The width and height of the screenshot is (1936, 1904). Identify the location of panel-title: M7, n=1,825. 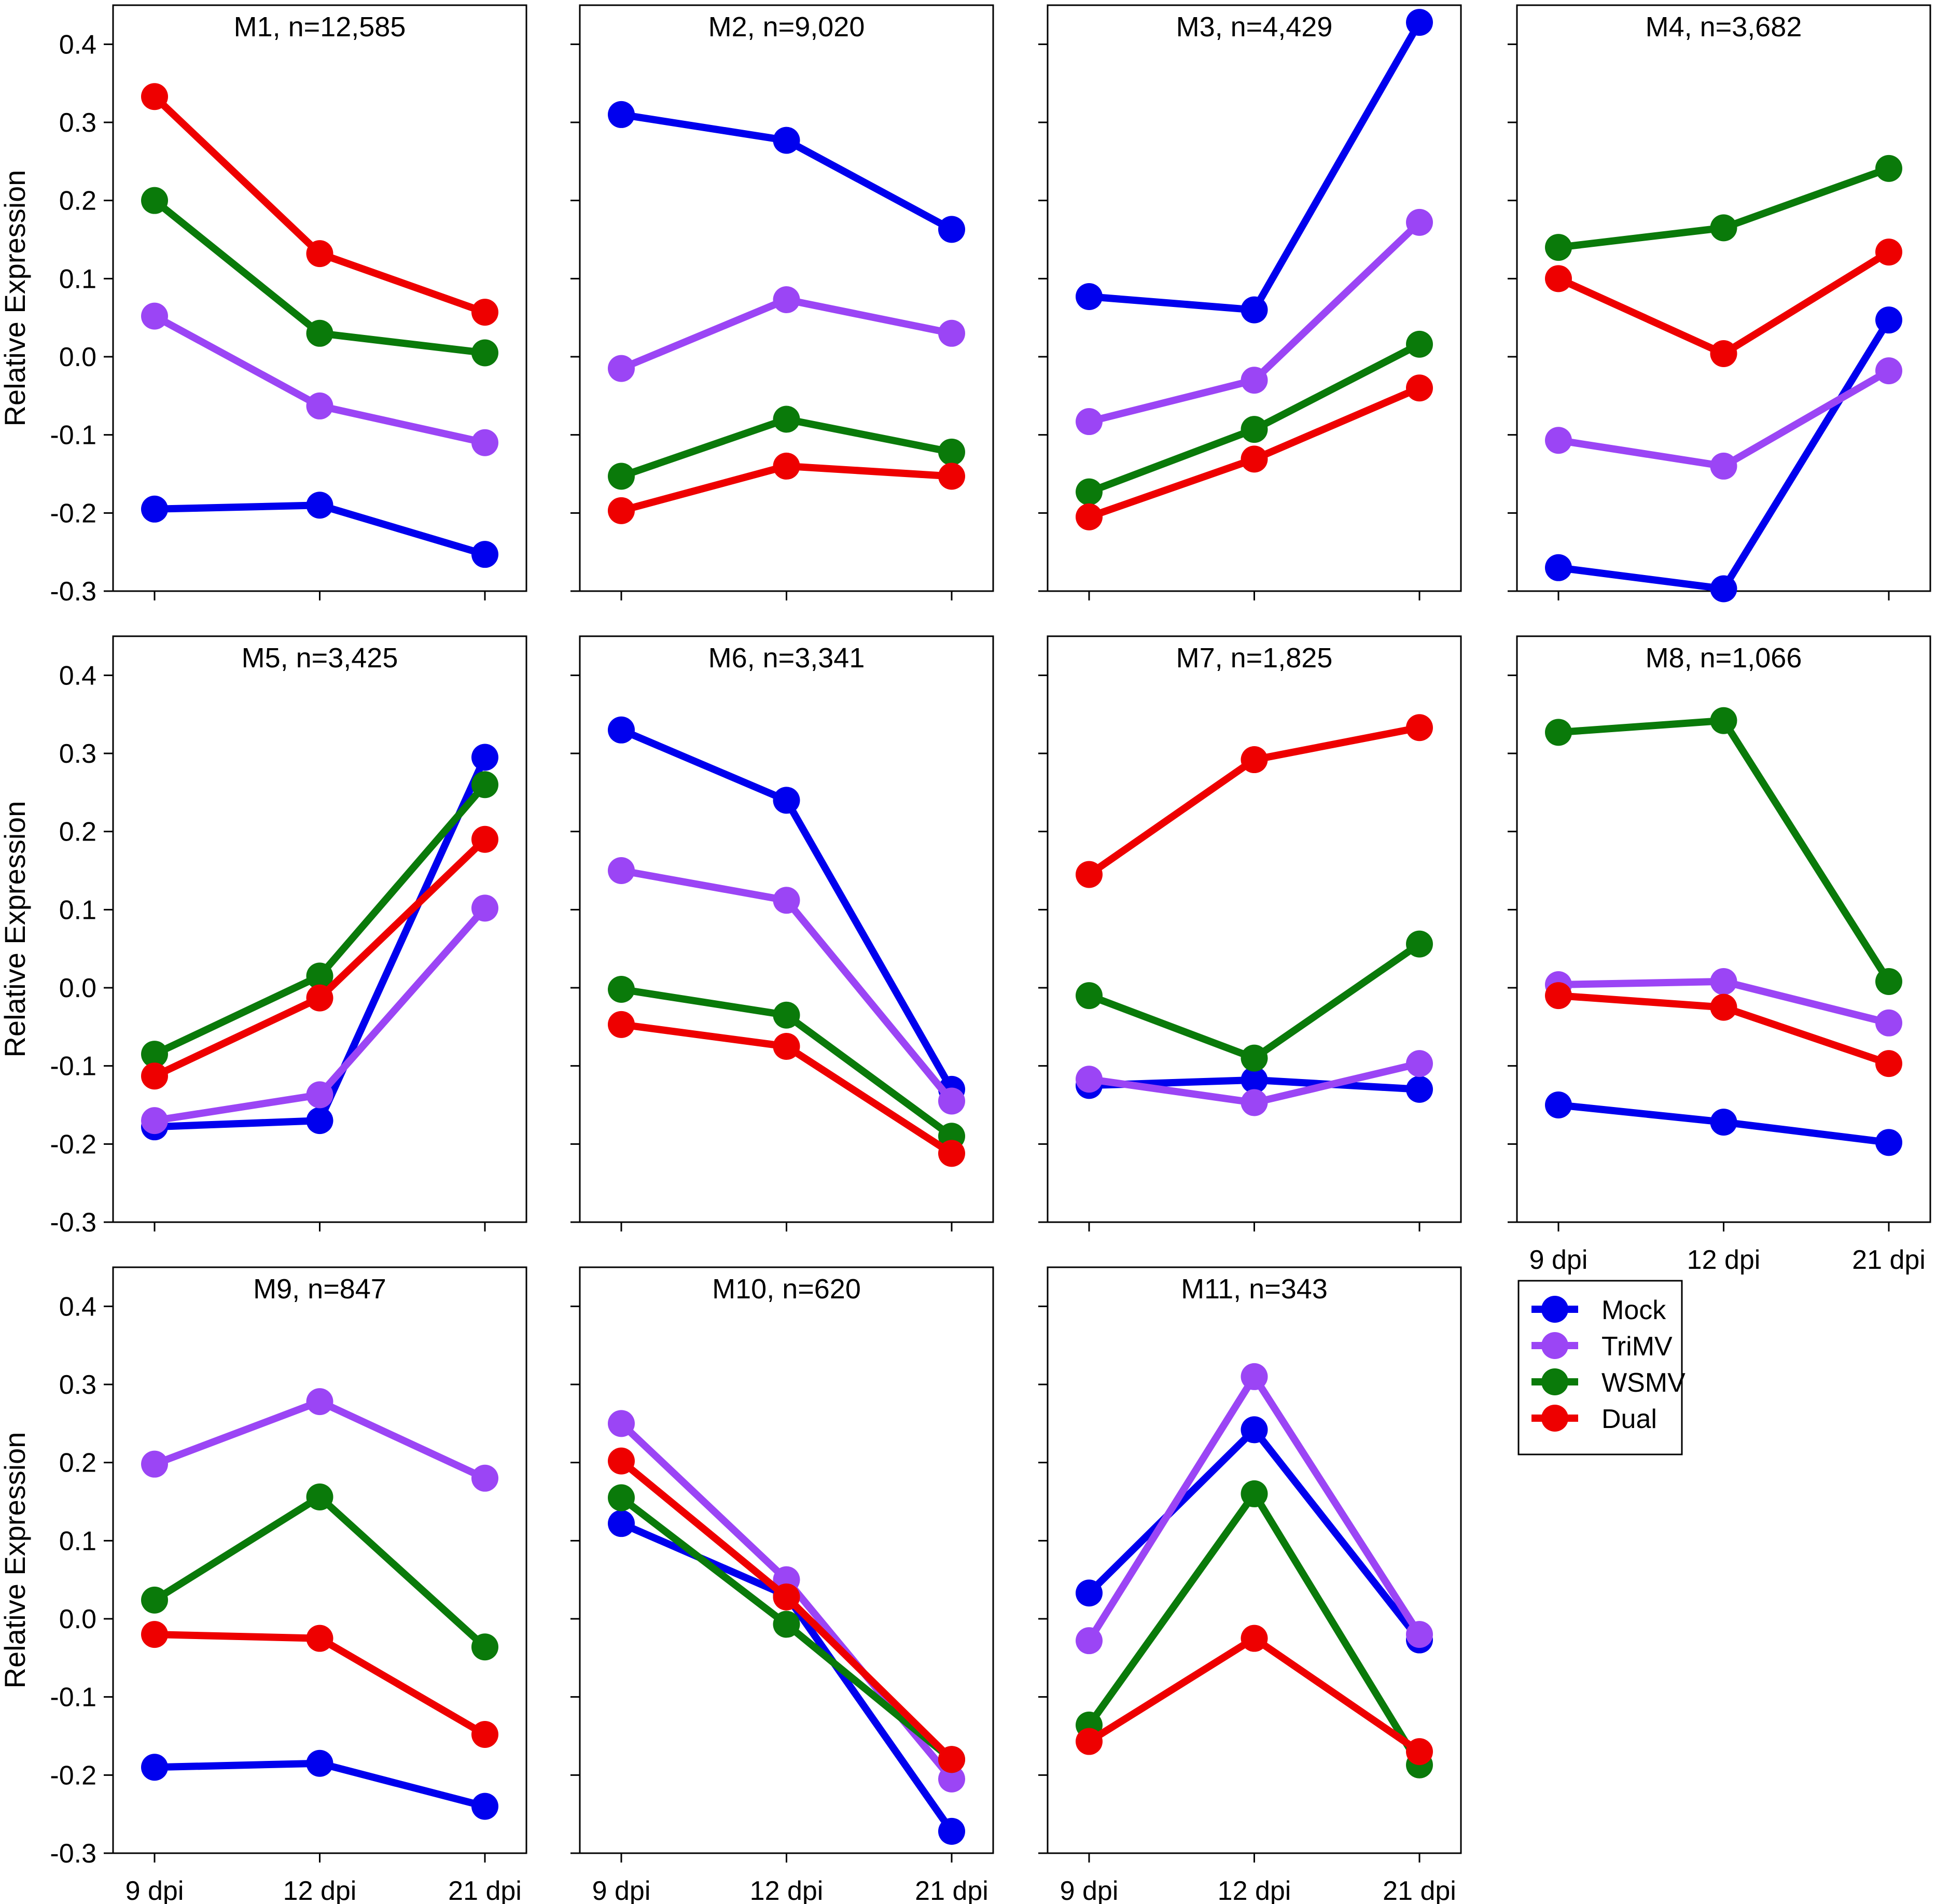
(1254, 658).